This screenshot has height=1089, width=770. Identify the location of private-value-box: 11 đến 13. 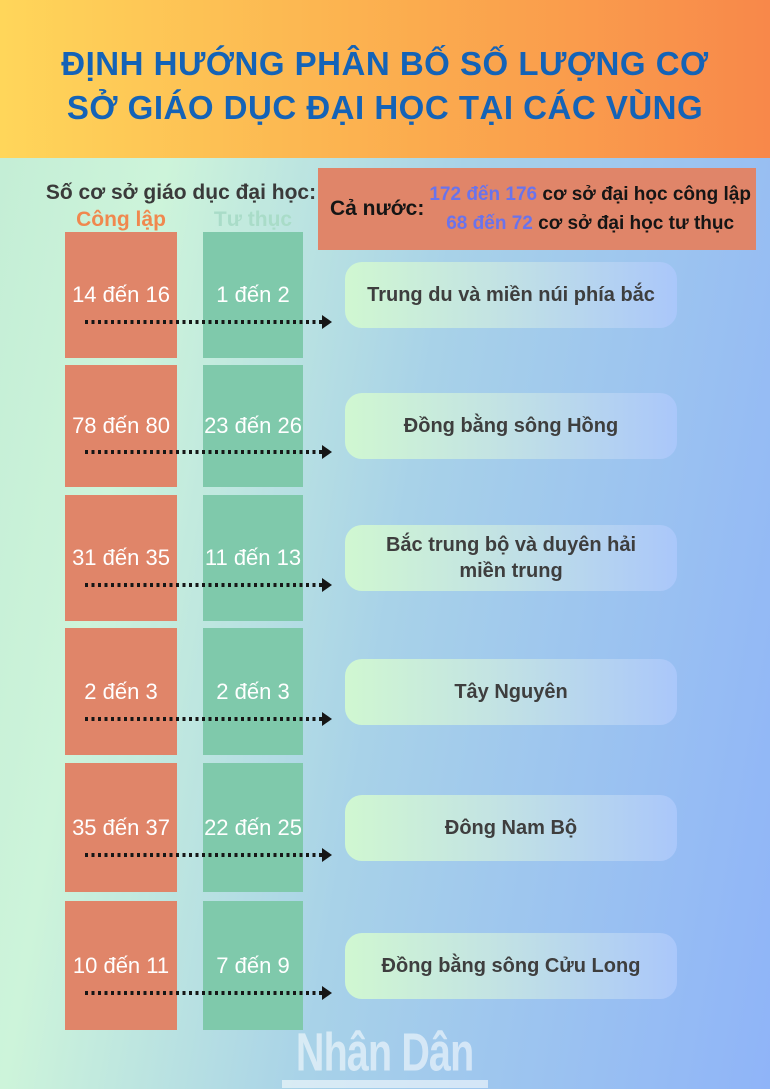
(253, 558).